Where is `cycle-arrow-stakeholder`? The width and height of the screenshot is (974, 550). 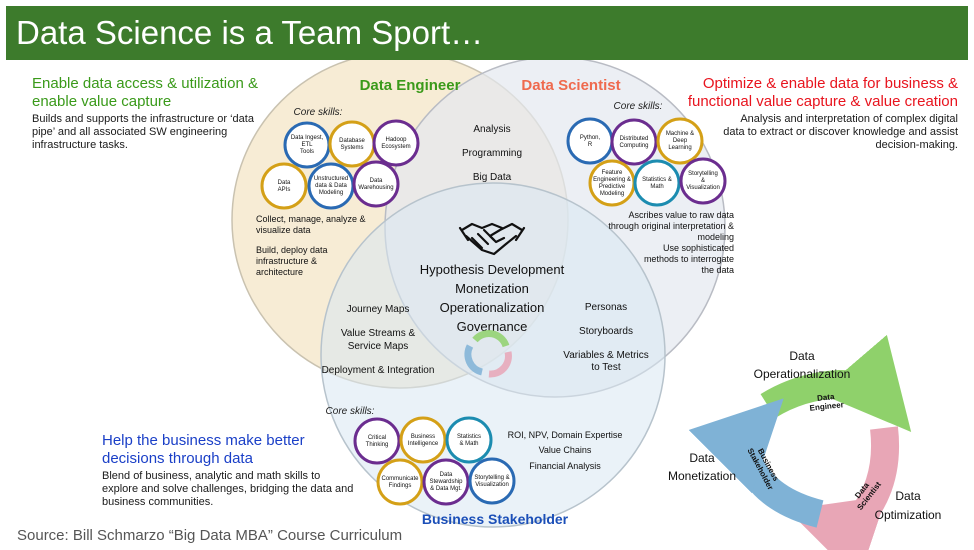 cycle-arrow-stakeholder is located at coordinates (756, 463).